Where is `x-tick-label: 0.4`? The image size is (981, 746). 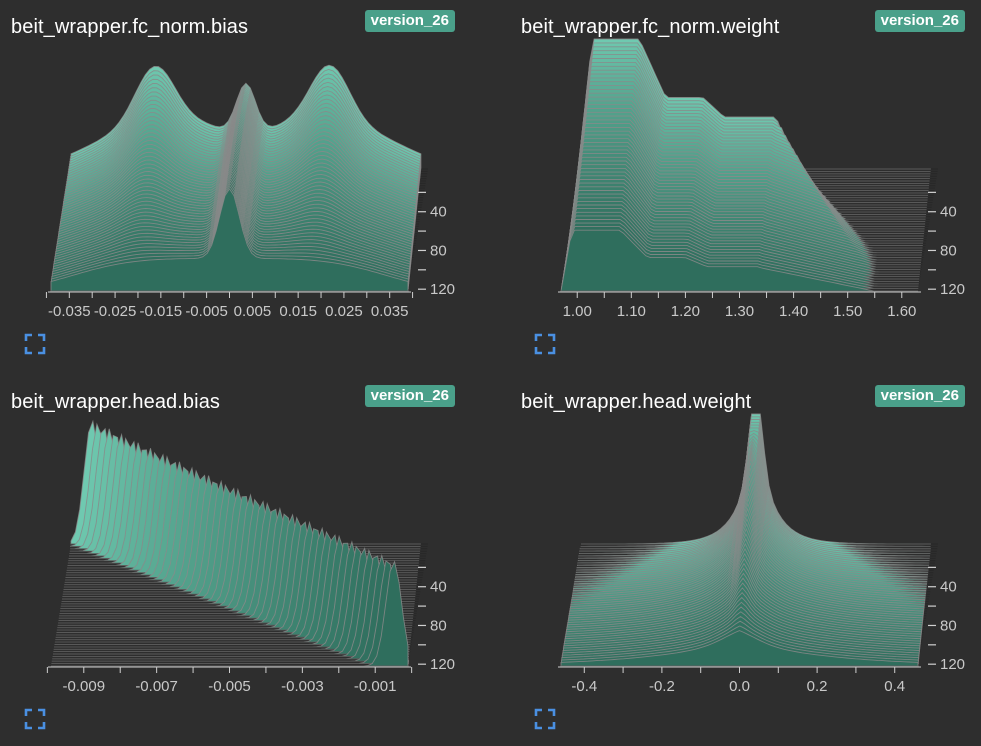
x-tick-label: 0.4 is located at coordinates (894, 686).